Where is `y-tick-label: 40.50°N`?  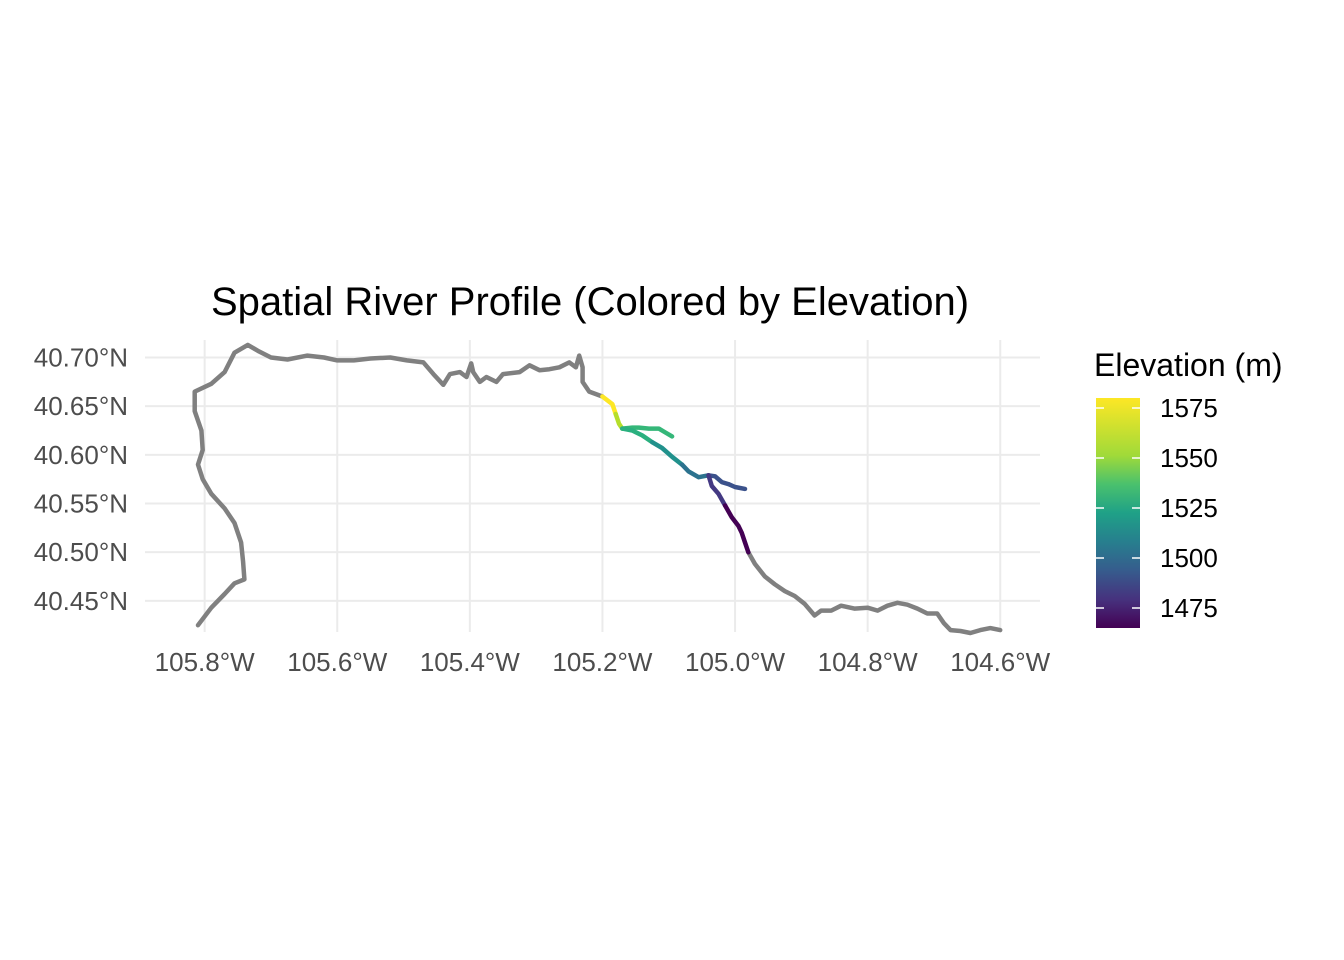
y-tick-label: 40.50°N is located at coordinates (81, 552).